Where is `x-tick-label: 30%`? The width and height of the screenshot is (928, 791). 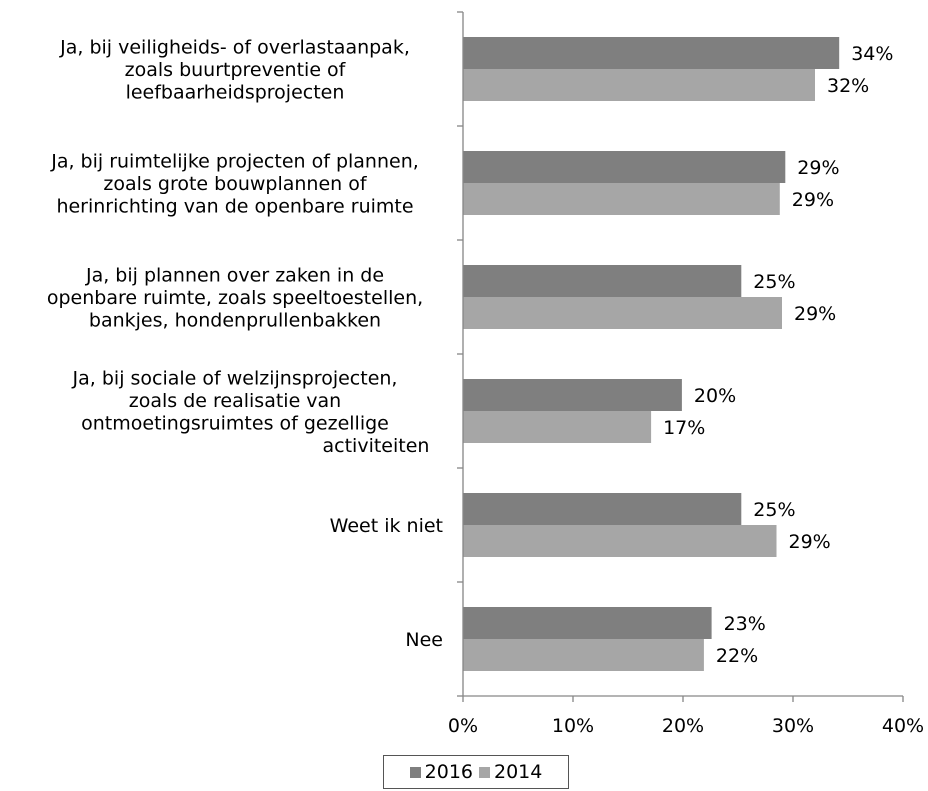 x-tick-label: 30% is located at coordinates (793, 726).